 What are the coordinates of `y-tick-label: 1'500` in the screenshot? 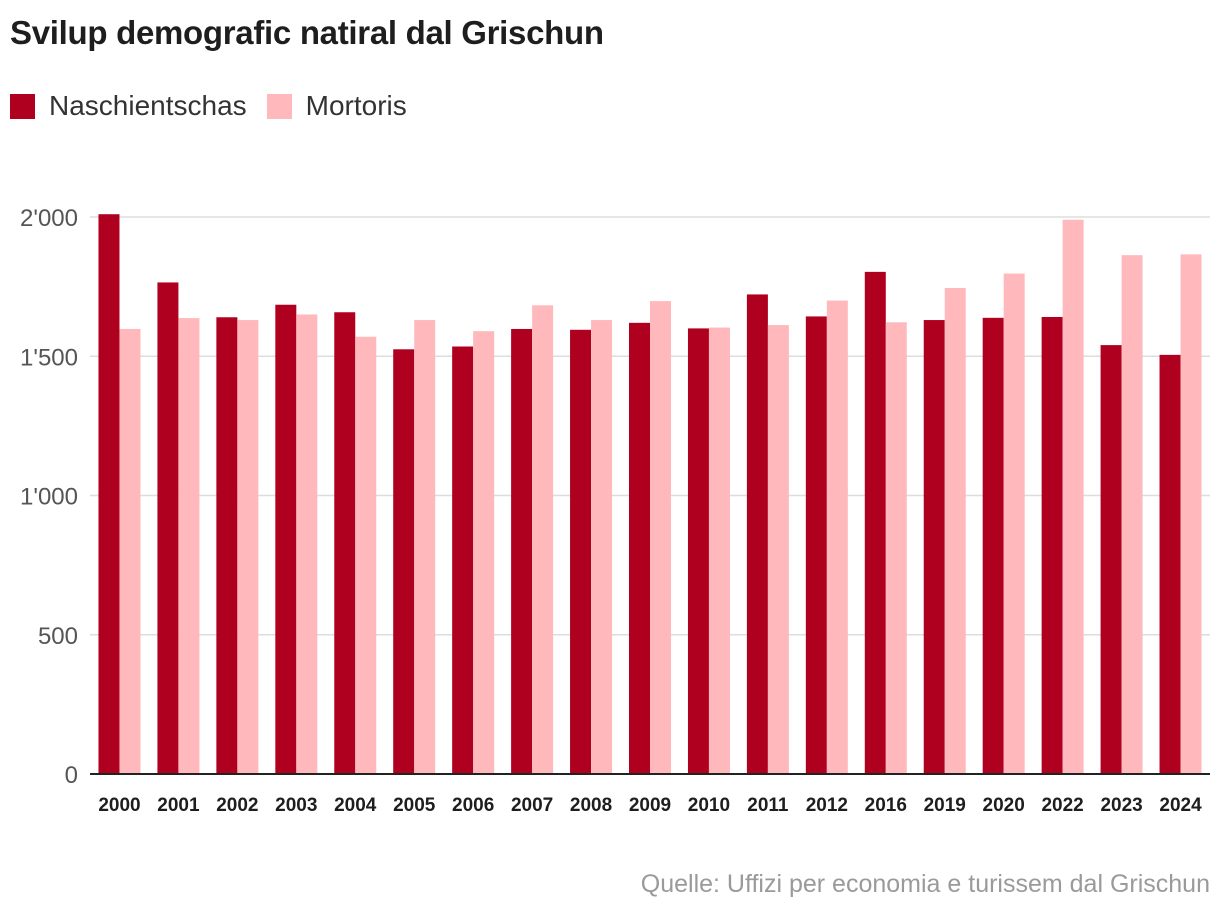 It's located at (49, 357).